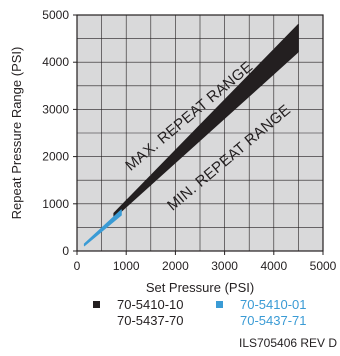  I want to click on legend-label-1-line-2: 70-5437-70, so click(150, 320).